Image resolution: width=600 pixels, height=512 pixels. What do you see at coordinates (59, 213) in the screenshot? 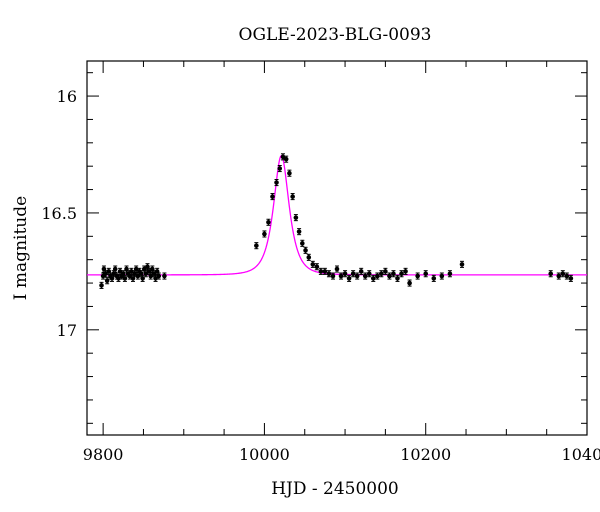
I see `y-tick-label: 16.5` at bounding box center [59, 213].